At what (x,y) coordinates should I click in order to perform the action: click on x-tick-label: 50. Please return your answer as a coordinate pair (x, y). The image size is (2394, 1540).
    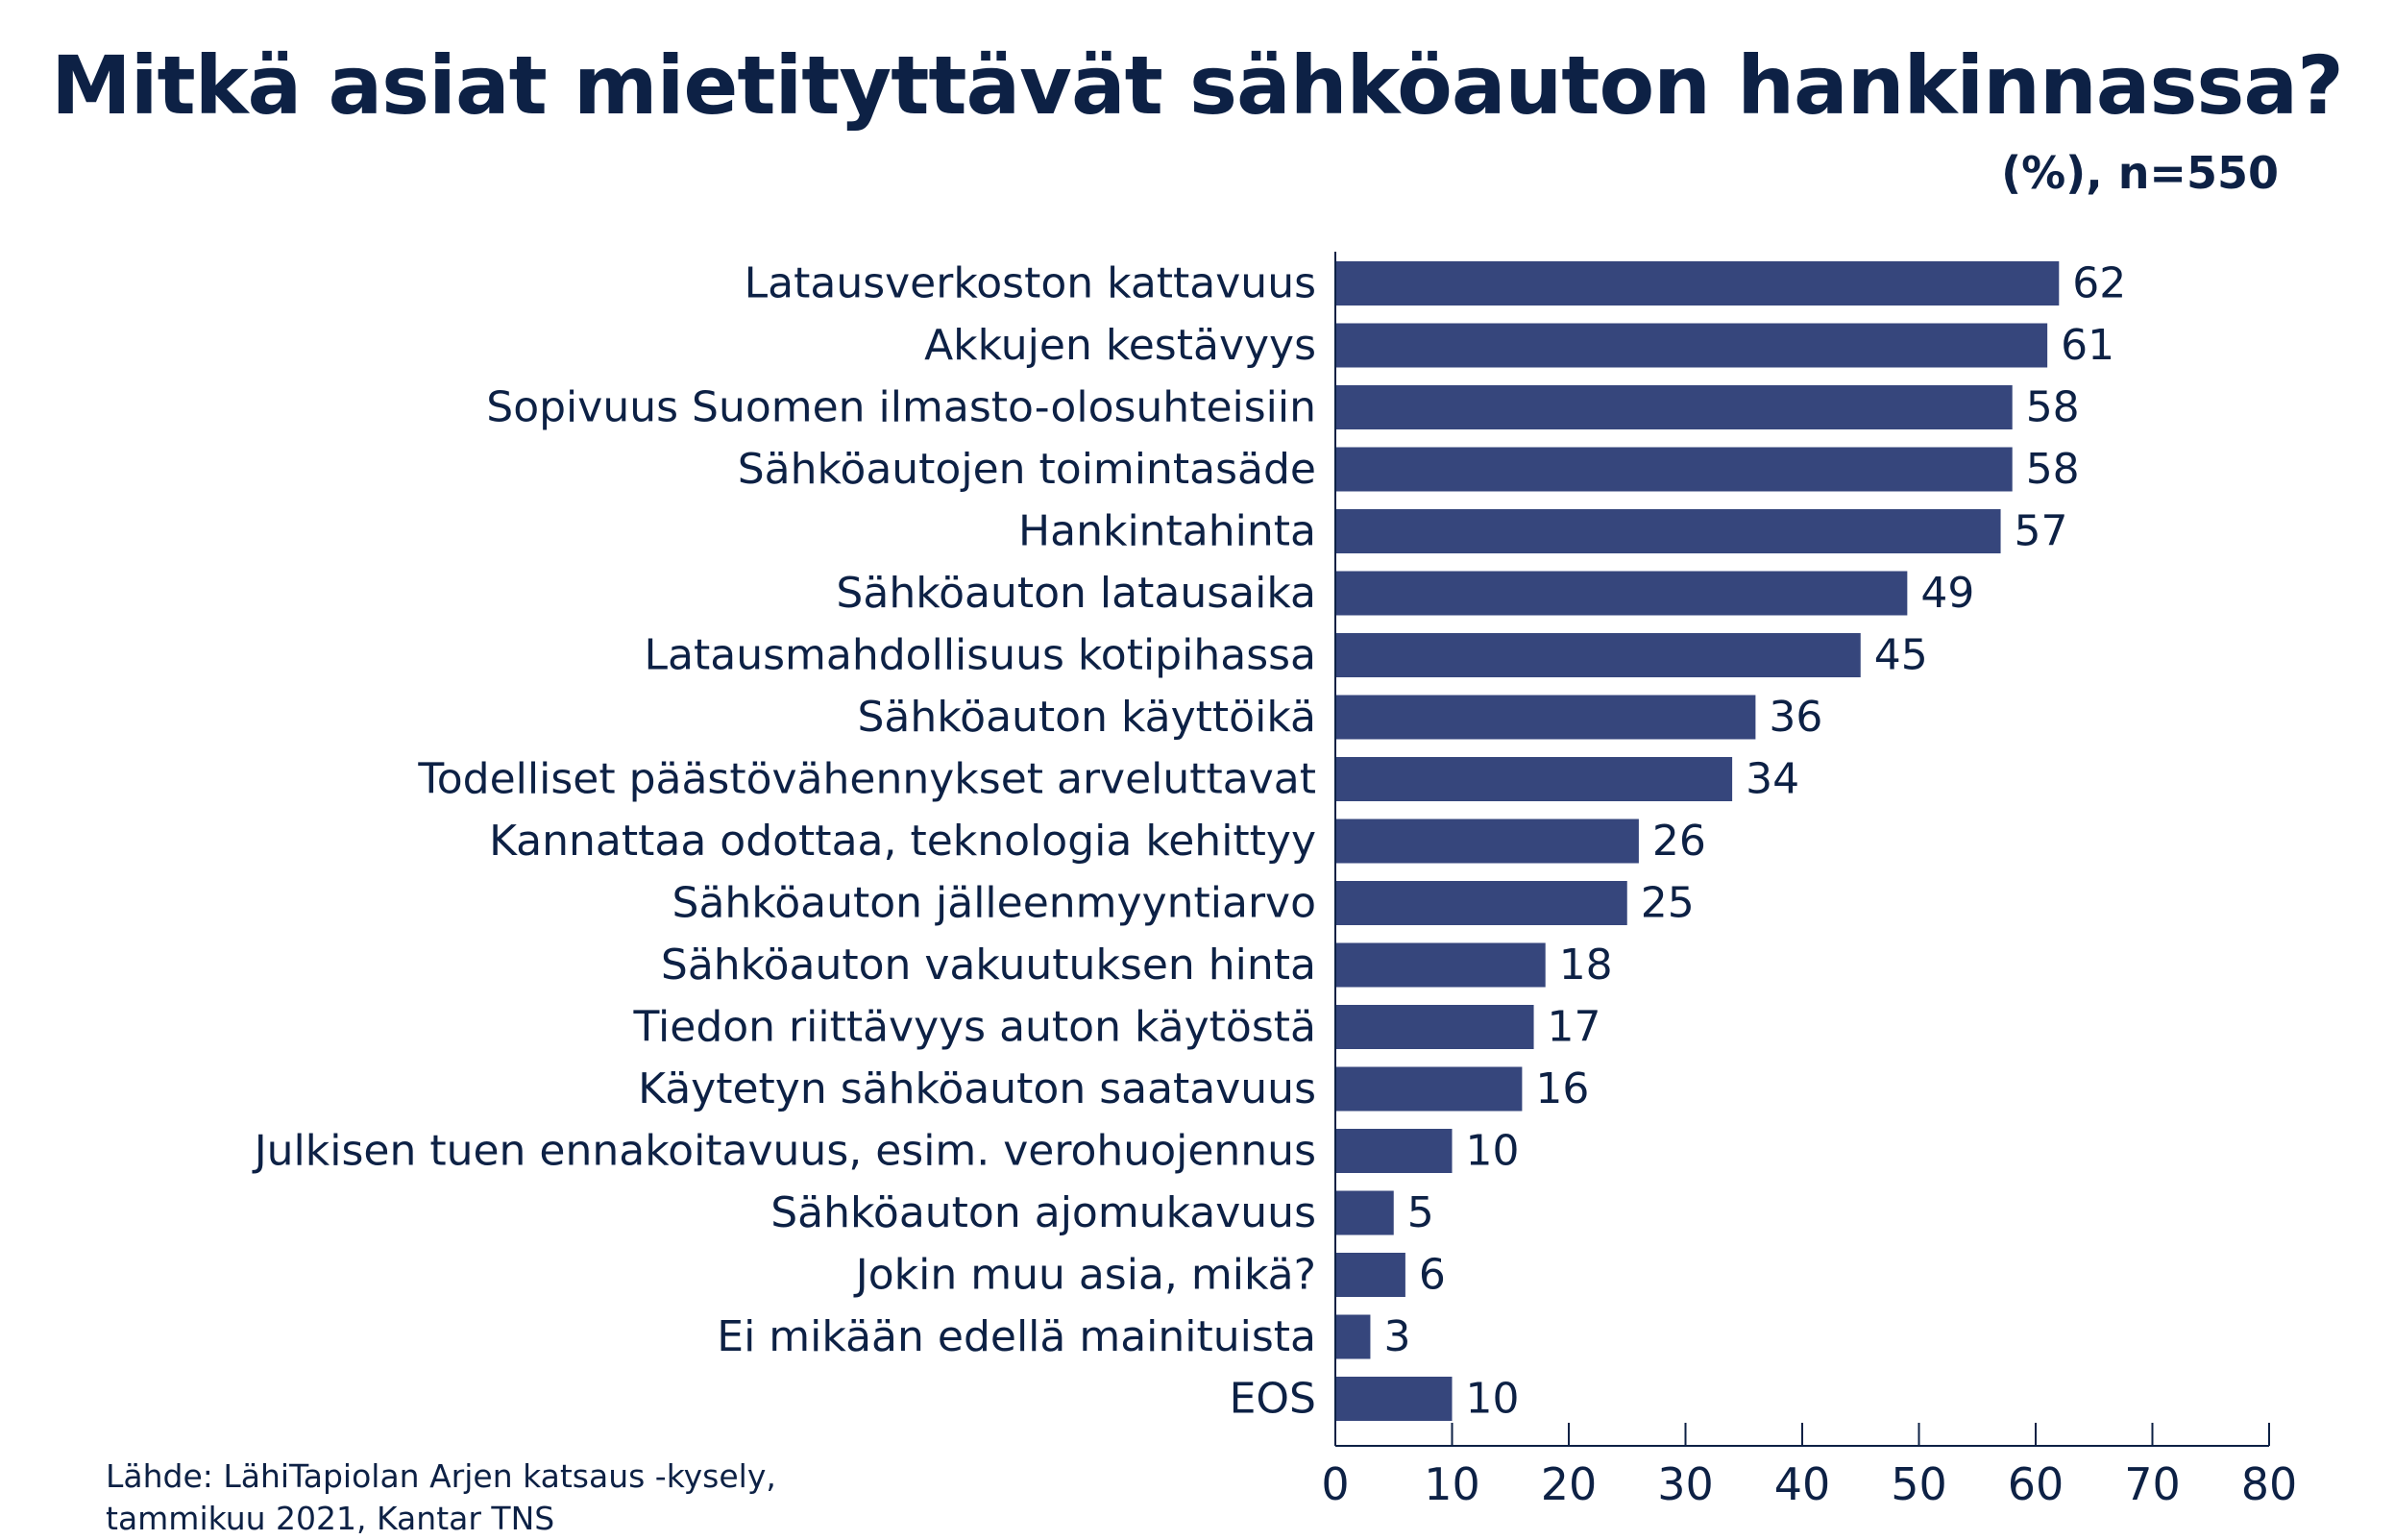
    Looking at the image, I should click on (1919, 1484).